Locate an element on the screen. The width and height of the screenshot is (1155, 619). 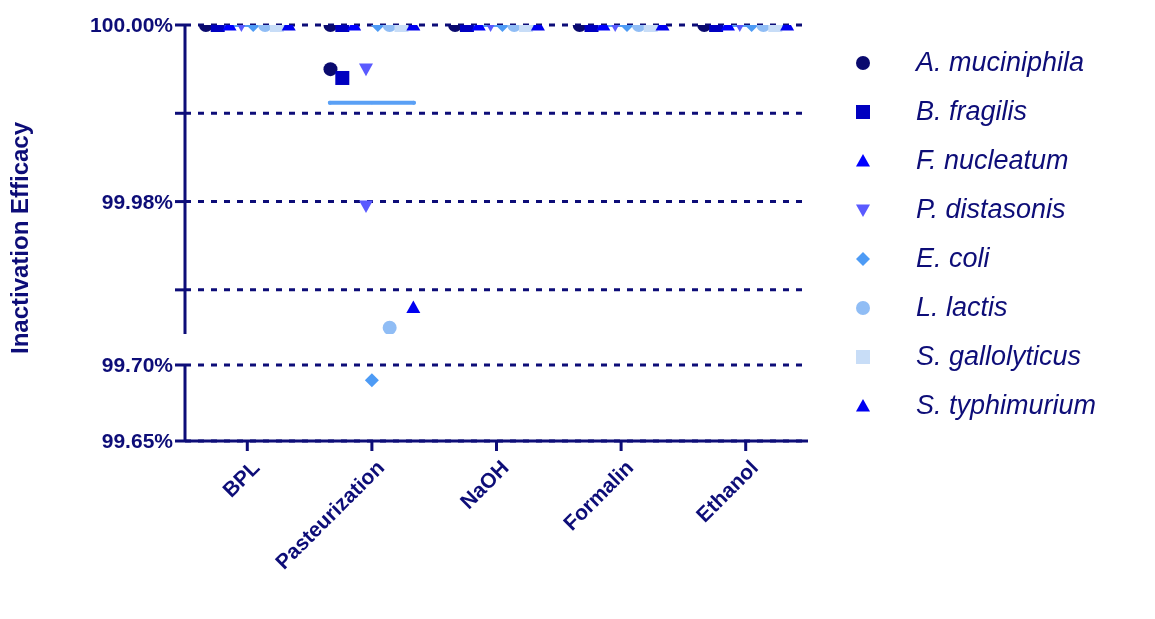
legend-label: E. coli is located at coordinates (953, 258).